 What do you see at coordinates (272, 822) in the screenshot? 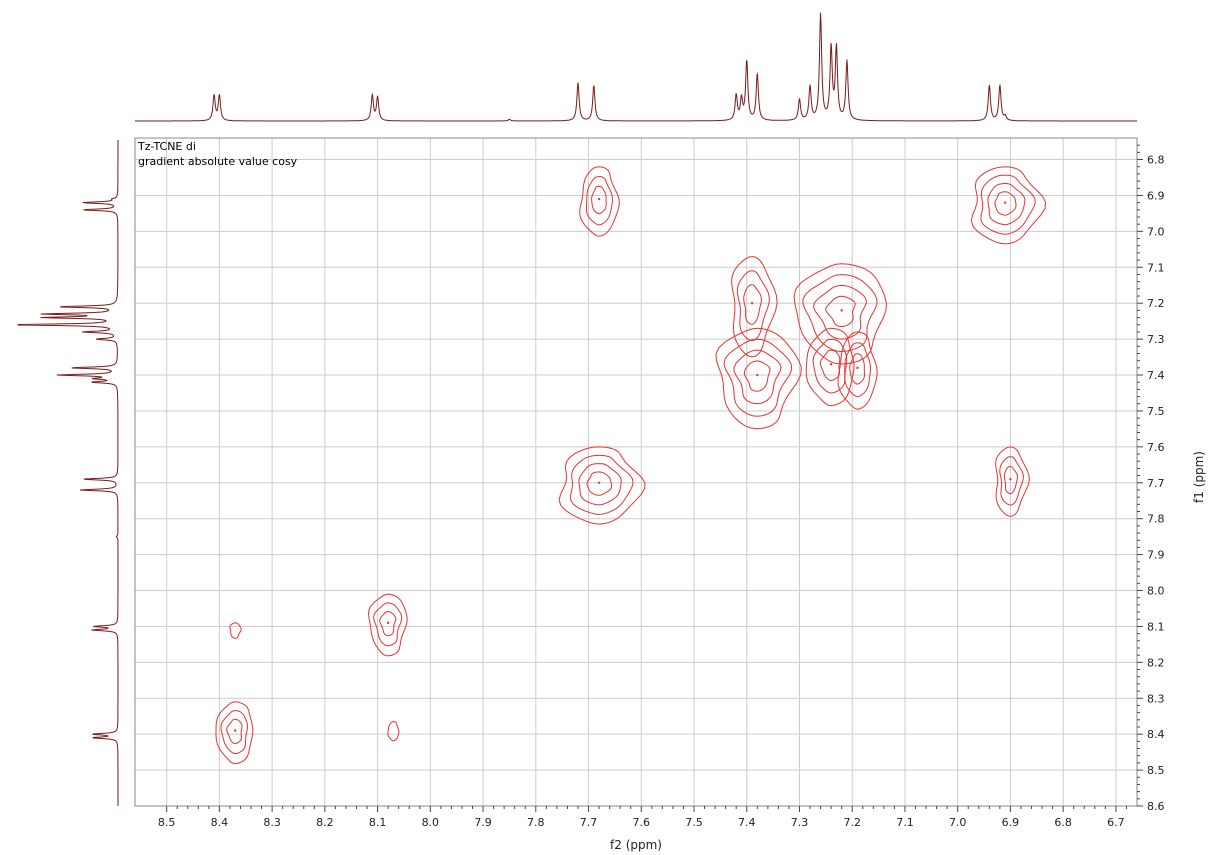
I see `x-tick-label: 8.3` at bounding box center [272, 822].